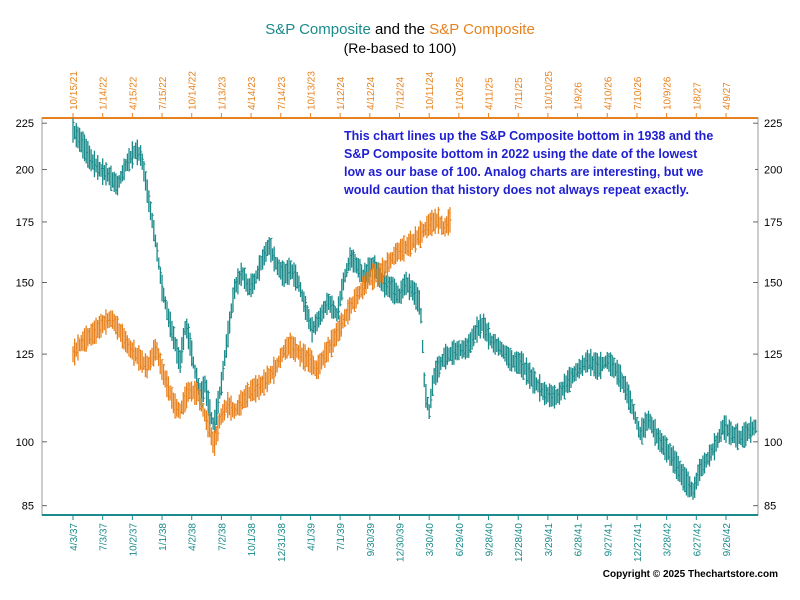 This screenshot has width=800, height=600. What do you see at coordinates (638, 93) in the screenshot?
I see `top-axis-tick-label: 7/10/26` at bounding box center [638, 93].